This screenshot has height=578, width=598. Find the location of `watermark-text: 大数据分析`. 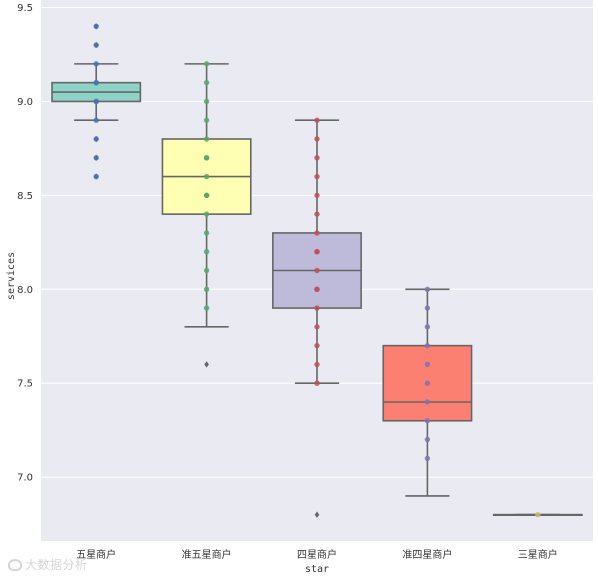

watermark-text: 大数据分析 is located at coordinates (56, 565).